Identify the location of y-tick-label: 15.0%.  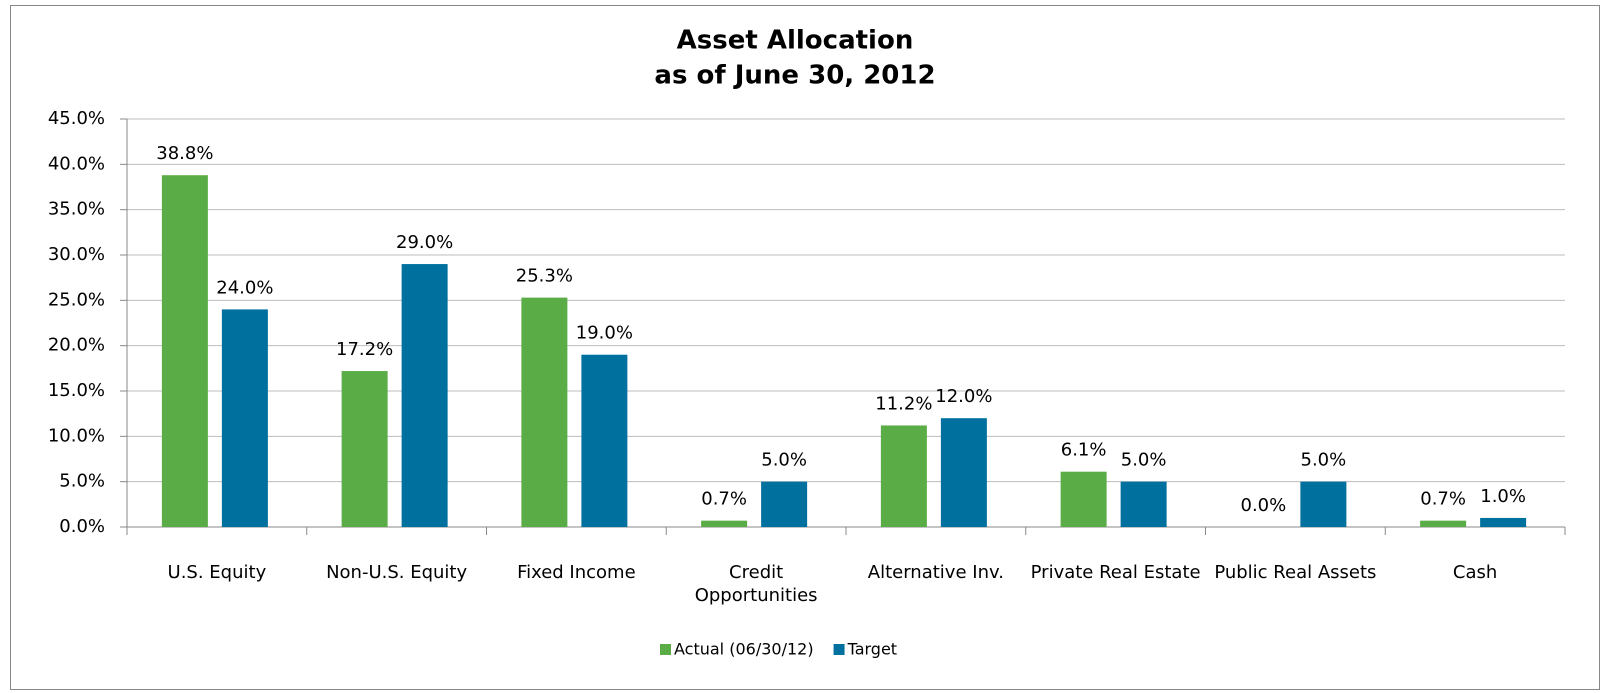
(76, 390).